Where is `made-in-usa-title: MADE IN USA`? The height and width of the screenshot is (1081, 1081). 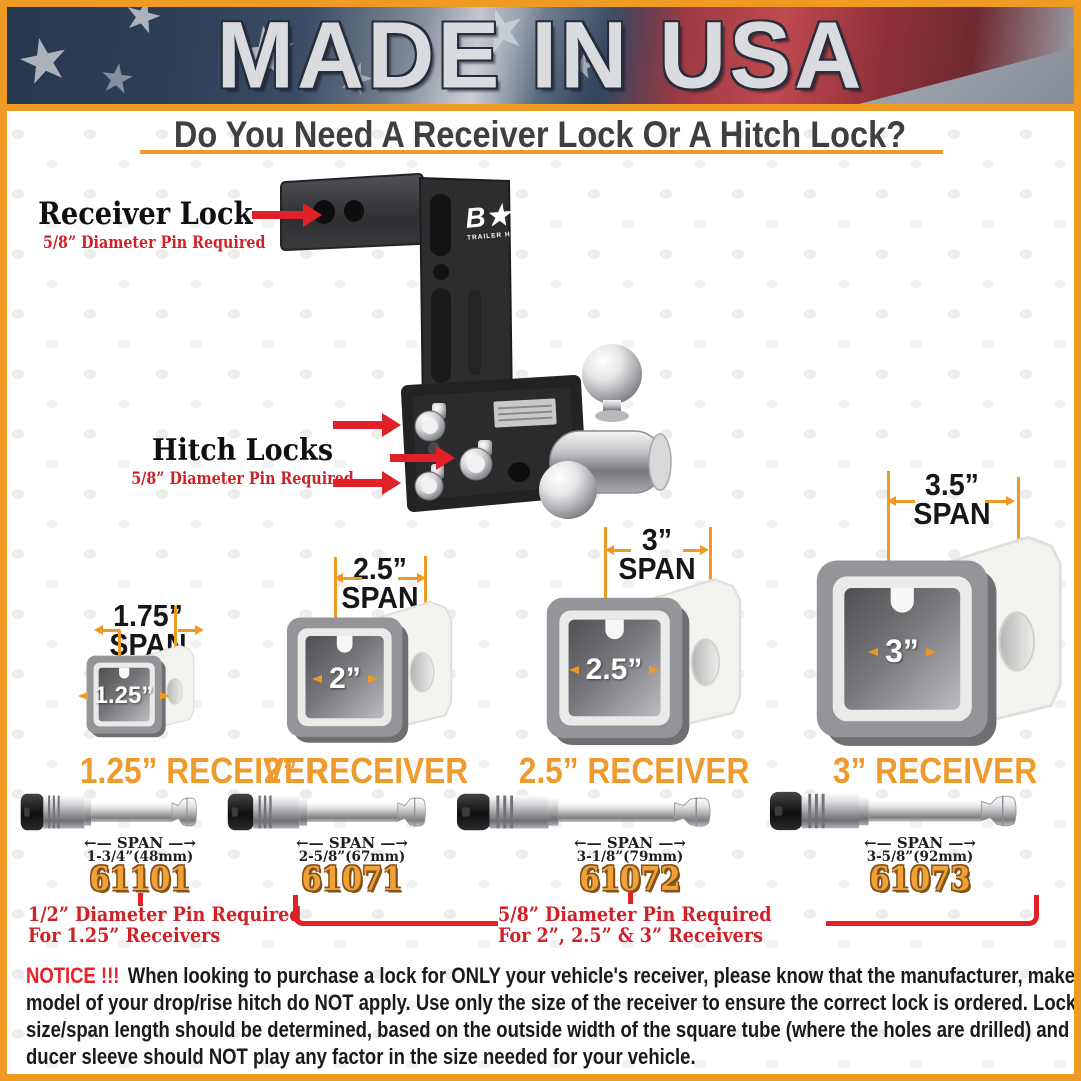
made-in-usa-title: MADE IN USA is located at coordinates (540, 58).